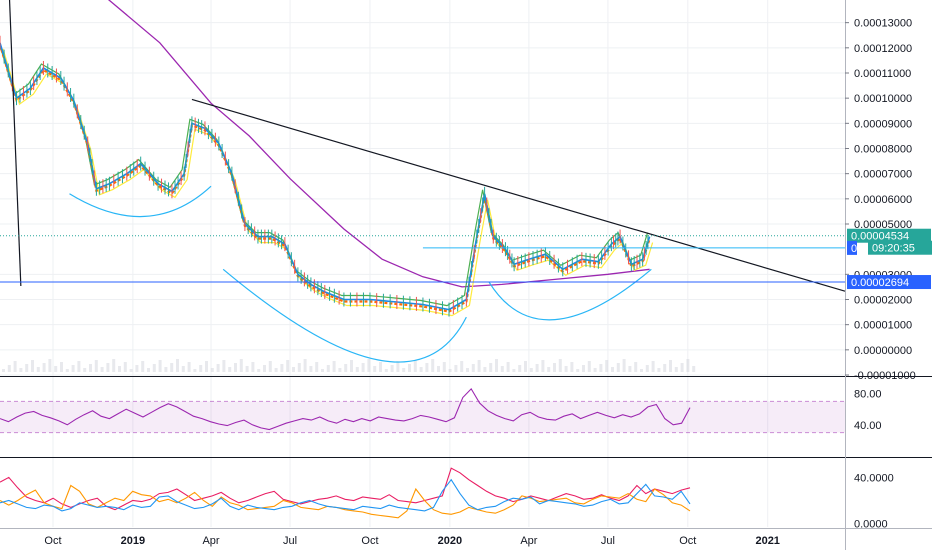 This screenshot has width=932, height=550. What do you see at coordinates (868, 395) in the screenshot?
I see `rsi-tick-label: 80.00` at bounding box center [868, 395].